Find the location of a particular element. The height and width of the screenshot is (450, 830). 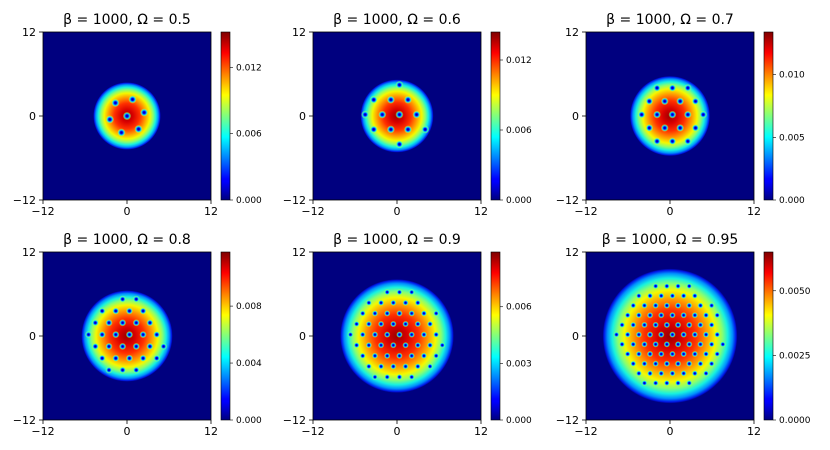

colorbar-tick-label: 0.006 is located at coordinates (519, 308).